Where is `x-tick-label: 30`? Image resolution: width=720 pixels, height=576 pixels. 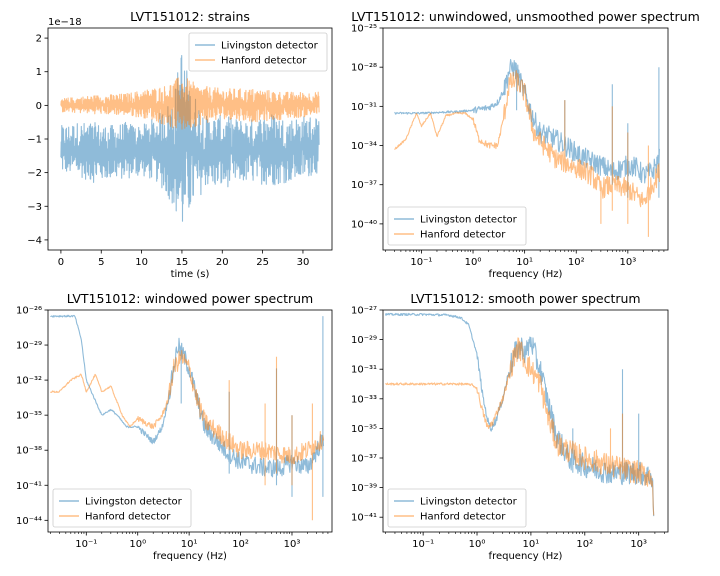
x-tick-label: 30 is located at coordinates (303, 262).